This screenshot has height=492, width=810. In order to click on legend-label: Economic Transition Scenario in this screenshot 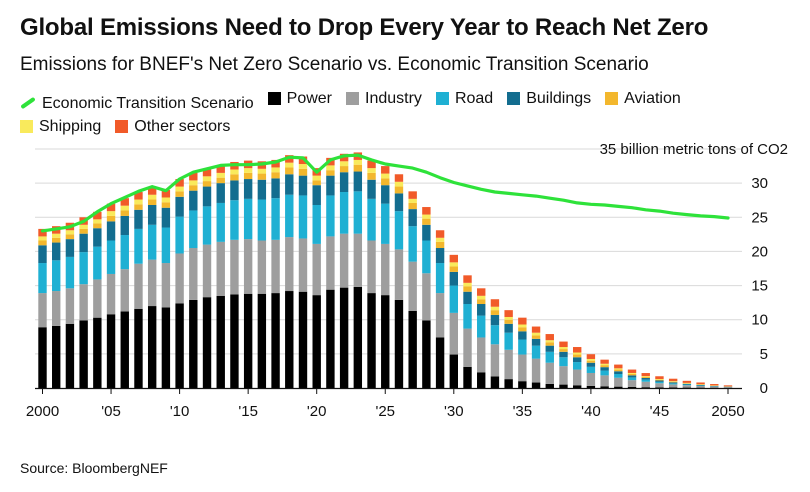, I will do `click(148, 103)`.